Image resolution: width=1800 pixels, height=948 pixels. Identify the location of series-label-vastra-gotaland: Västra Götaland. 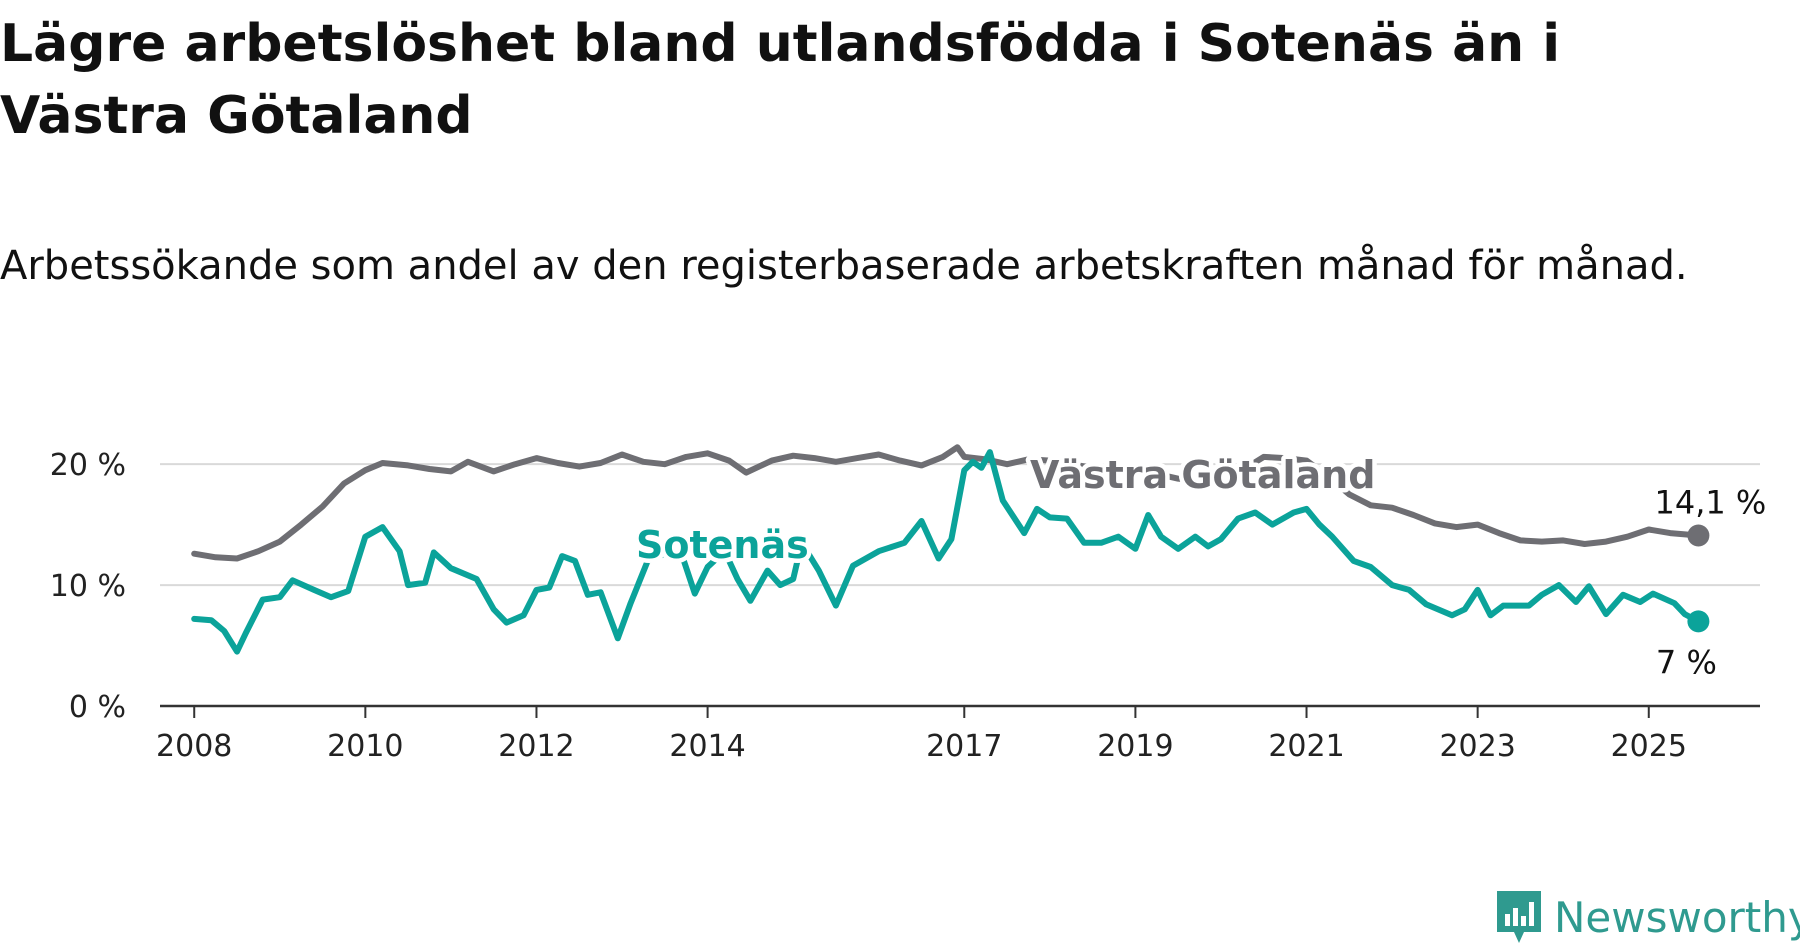
(1202, 475).